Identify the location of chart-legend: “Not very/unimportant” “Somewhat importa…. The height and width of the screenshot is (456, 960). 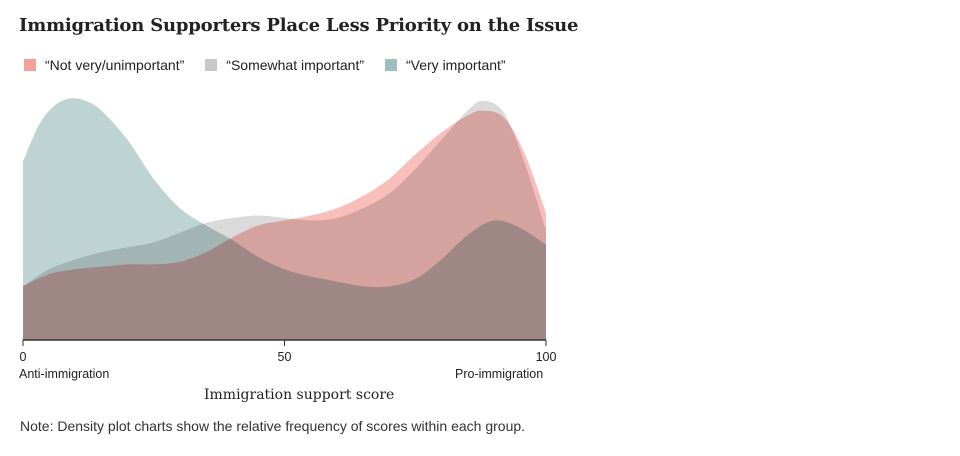
(275, 65).